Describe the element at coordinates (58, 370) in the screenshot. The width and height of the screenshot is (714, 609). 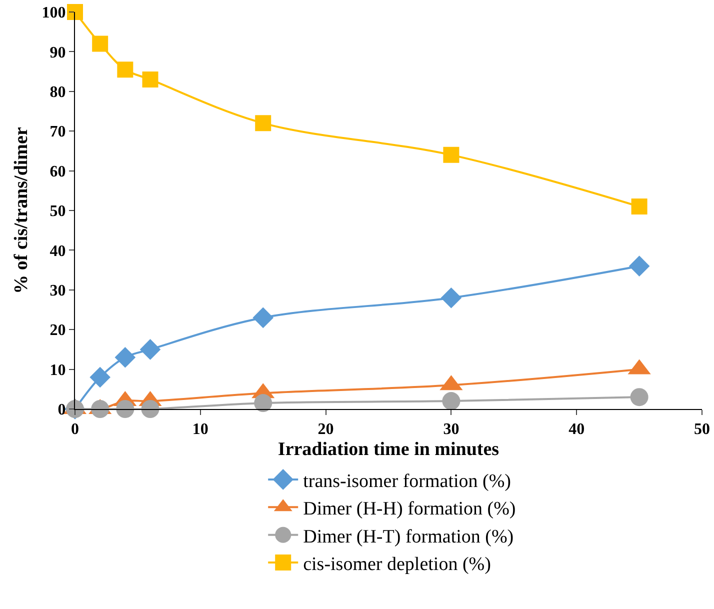
I see `y-tick-label: 10` at that location.